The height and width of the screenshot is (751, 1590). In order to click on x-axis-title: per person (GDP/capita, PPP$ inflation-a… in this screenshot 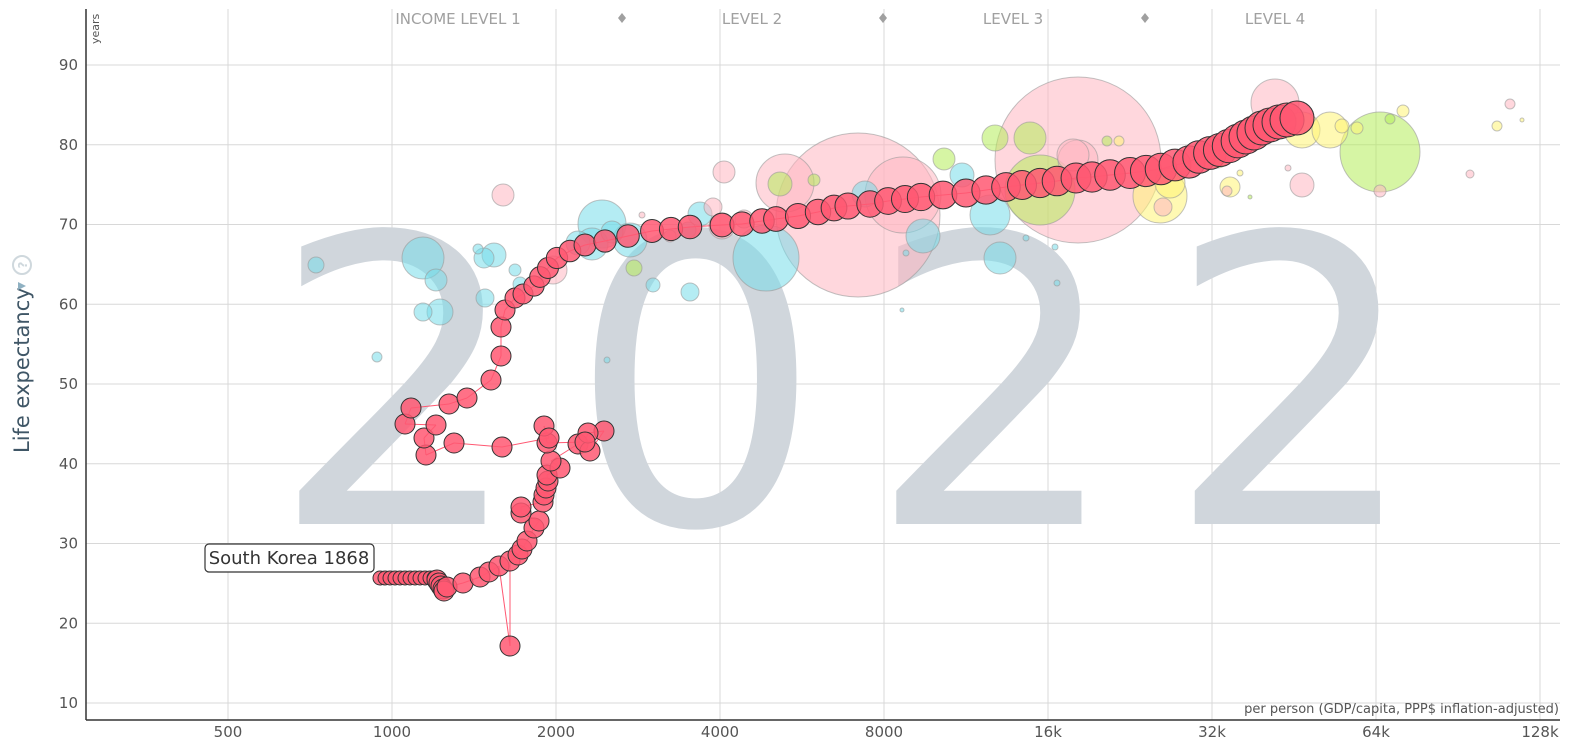, I will do `click(1401, 709)`.